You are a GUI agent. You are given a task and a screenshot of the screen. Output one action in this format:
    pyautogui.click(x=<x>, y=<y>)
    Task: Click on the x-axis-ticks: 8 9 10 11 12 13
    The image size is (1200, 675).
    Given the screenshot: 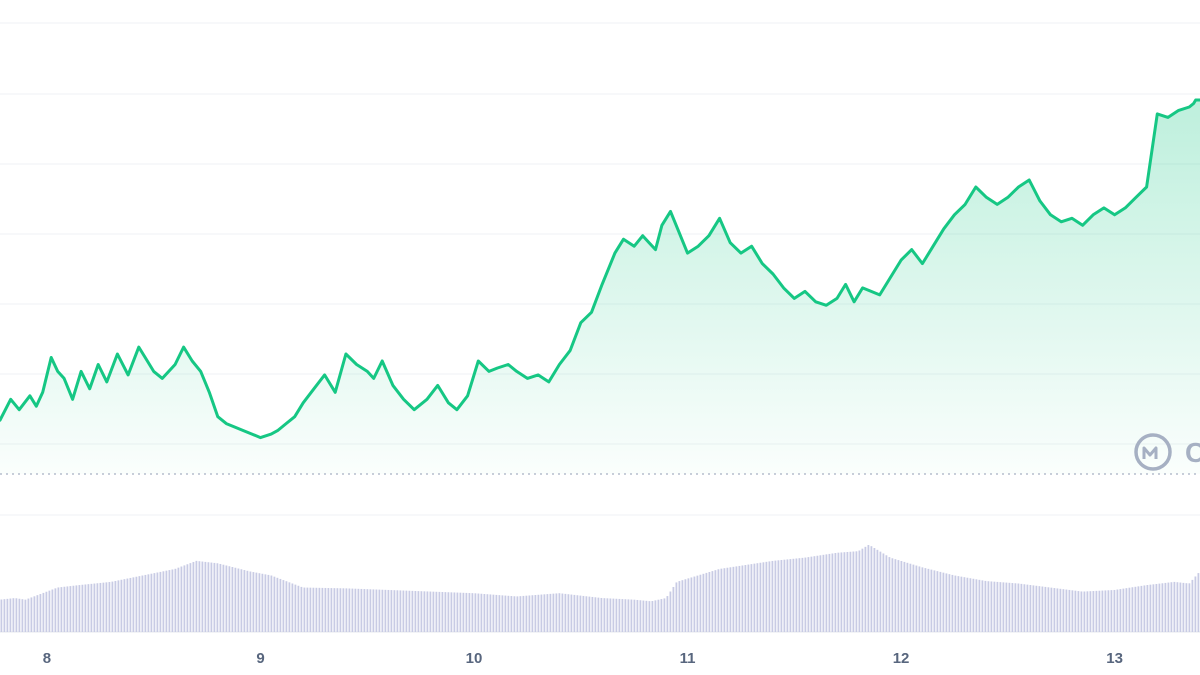 What is the action you would take?
    pyautogui.click(x=583, y=658)
    